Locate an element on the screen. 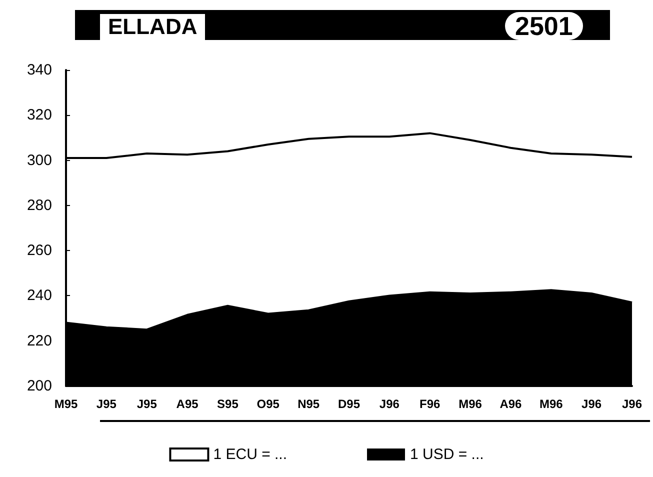  y-tick-label: 260 is located at coordinates (39, 251).